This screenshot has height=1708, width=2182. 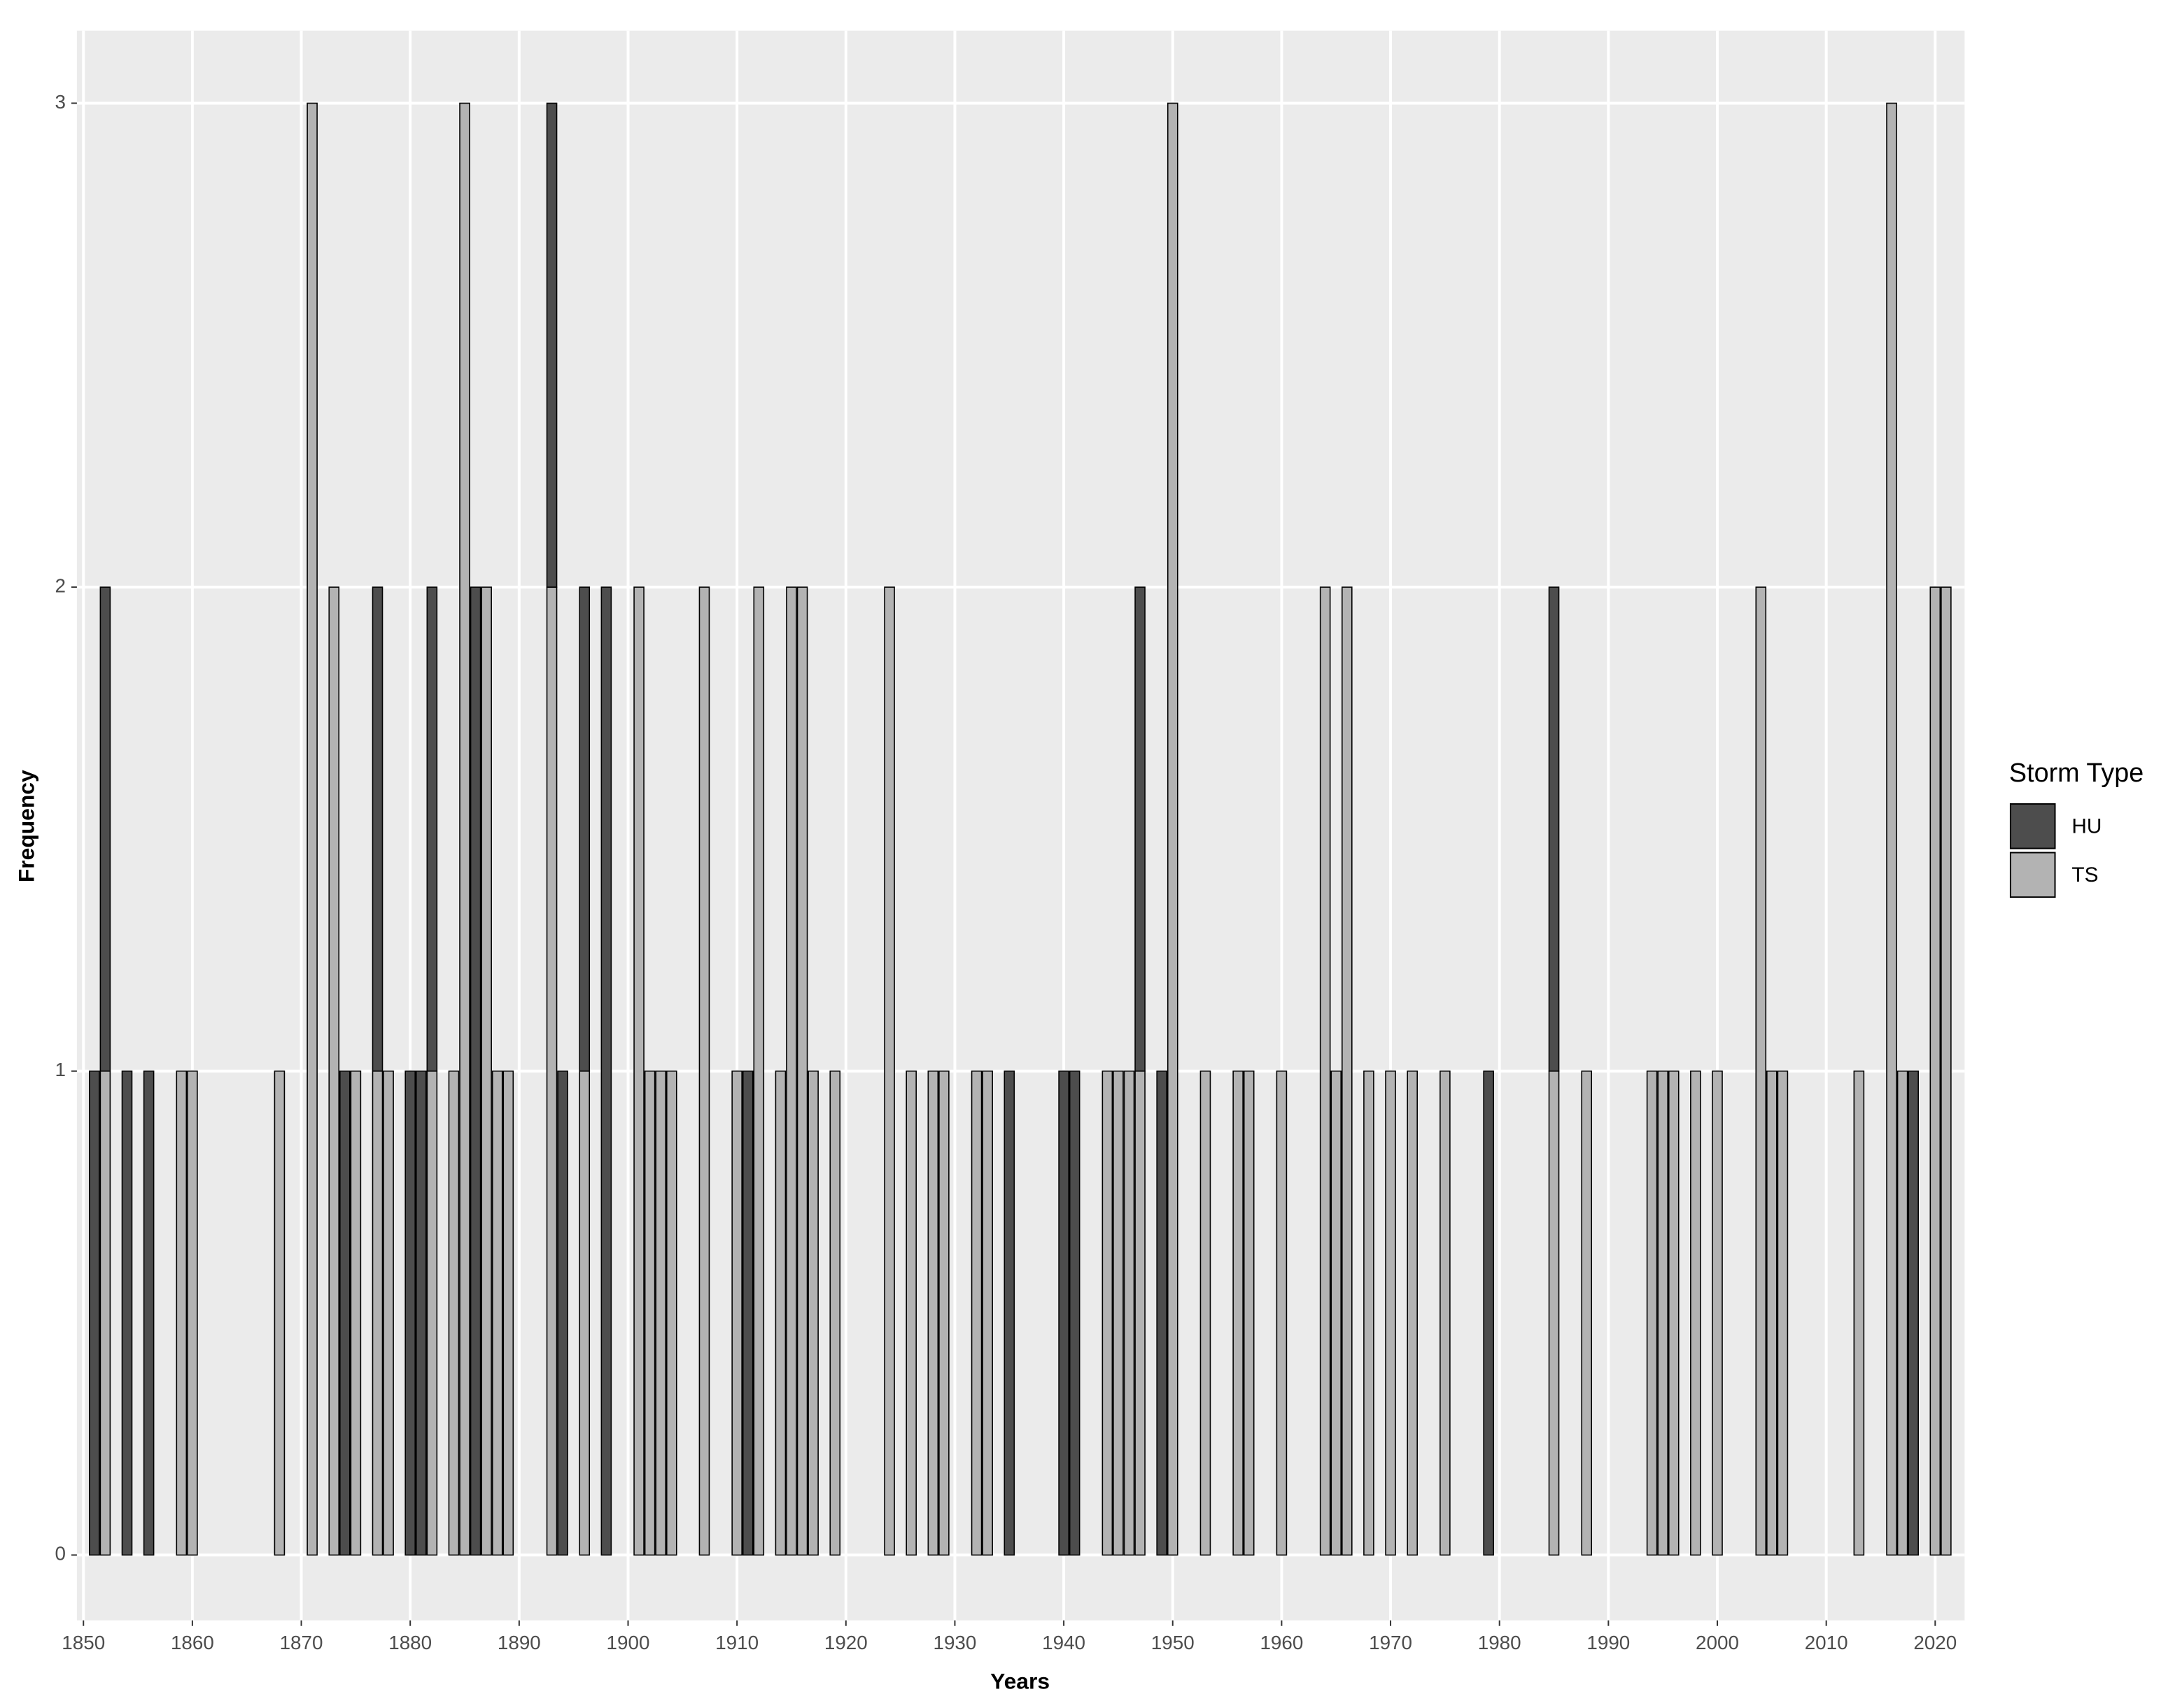 I want to click on x-tick-label: 1850, so click(x=83, y=1642).